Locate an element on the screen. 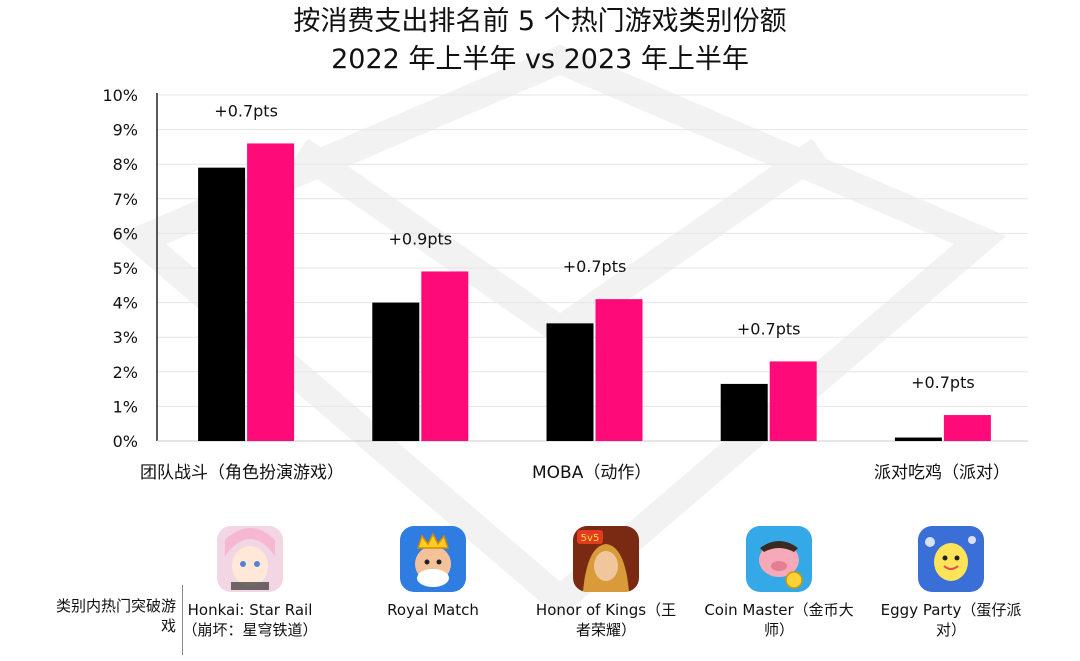 Image resolution: width=1080 pixels, height=661 pixels. delta-annotation: +0.9pts is located at coordinates (420, 238).